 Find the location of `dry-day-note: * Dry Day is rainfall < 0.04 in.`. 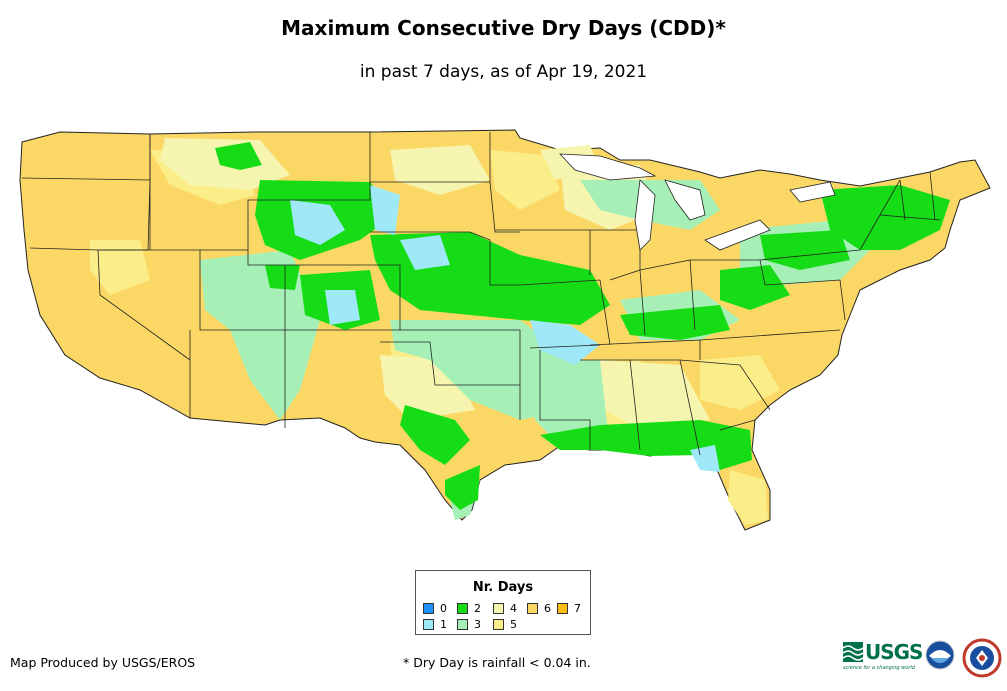

dry-day-note: * Dry Day is rainfall < 0.04 in. is located at coordinates (497, 662).